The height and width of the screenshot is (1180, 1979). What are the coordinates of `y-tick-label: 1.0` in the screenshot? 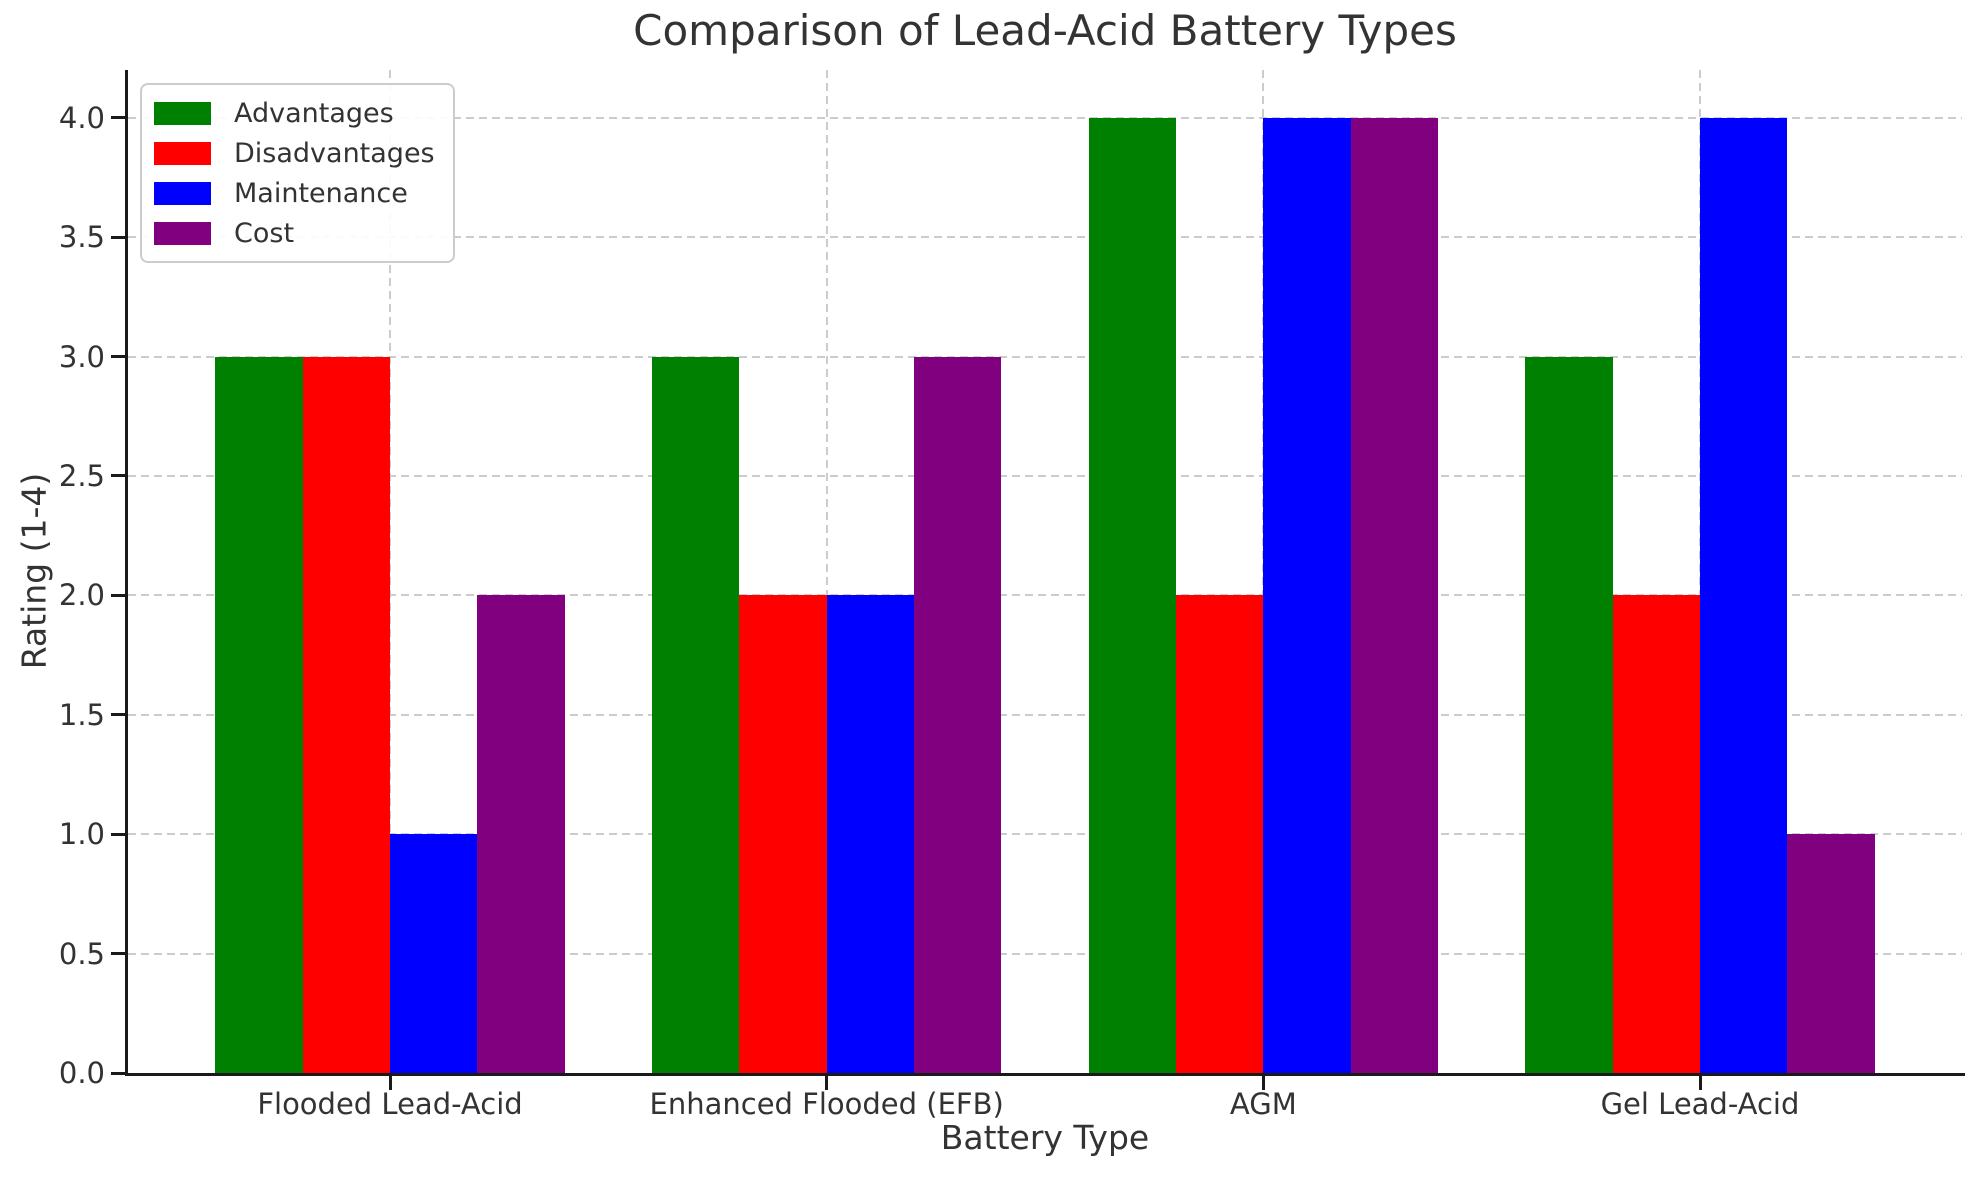 It's located at (81, 834).